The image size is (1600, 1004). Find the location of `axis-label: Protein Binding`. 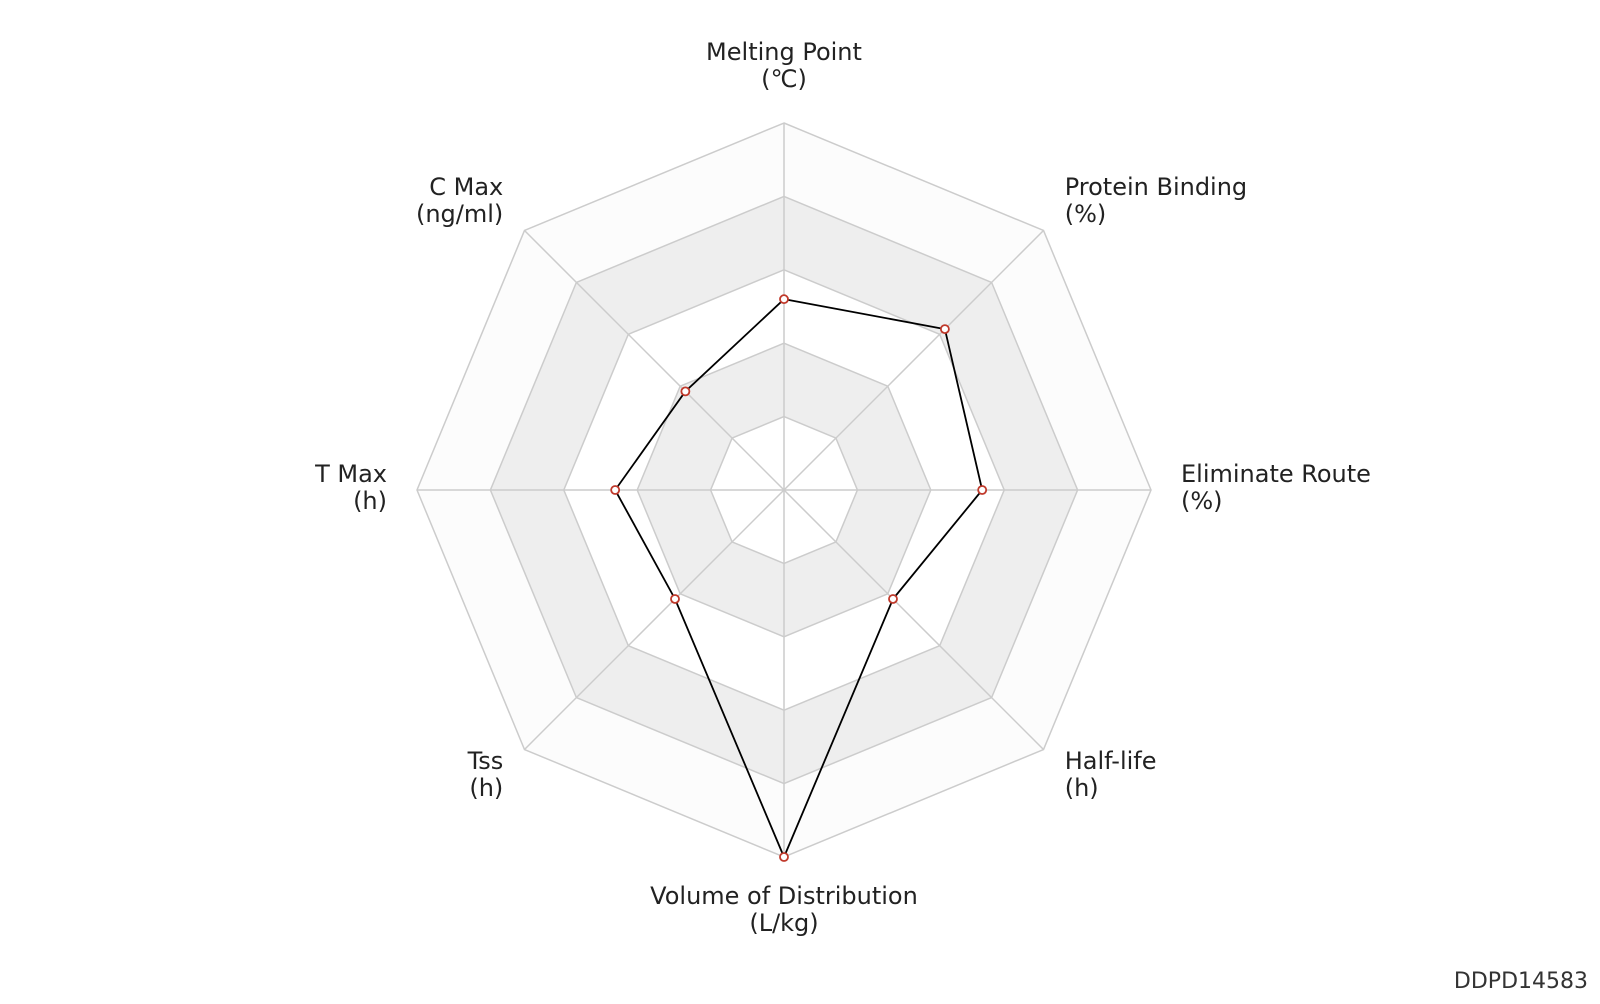

axis-label: Protein Binding is located at coordinates (1156, 187).